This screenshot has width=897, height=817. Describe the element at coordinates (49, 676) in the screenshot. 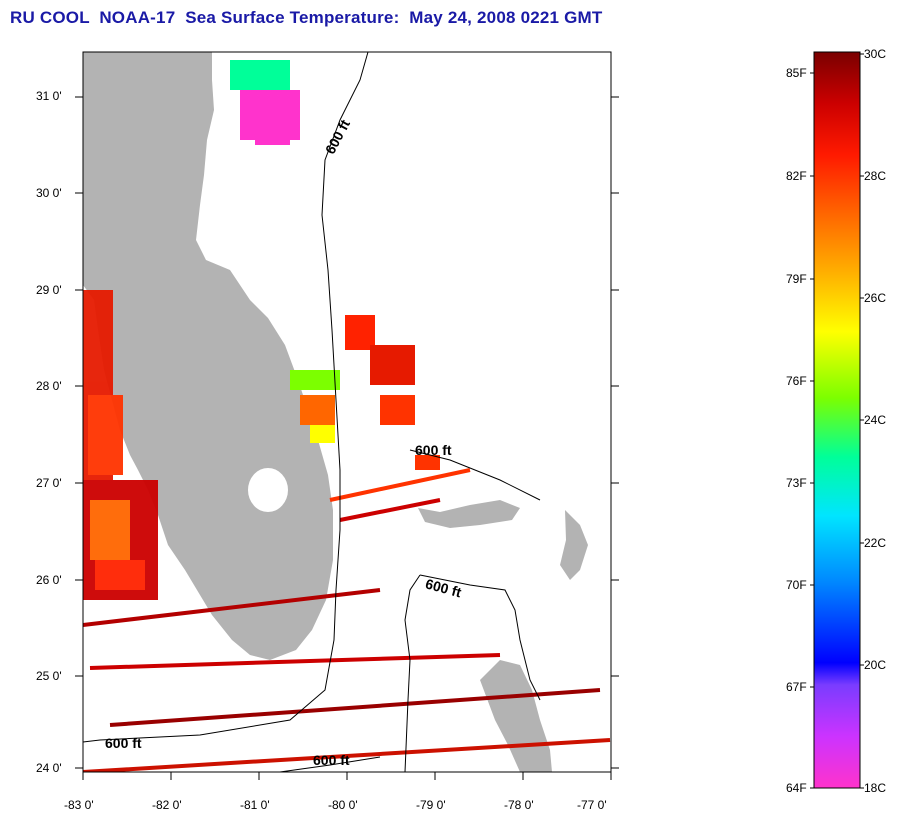

I see `lat-label-25: 25 0'` at that location.